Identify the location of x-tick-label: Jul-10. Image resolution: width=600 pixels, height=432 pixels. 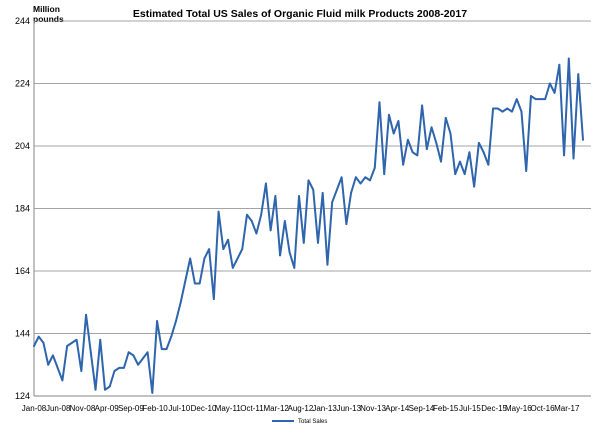
(179, 408).